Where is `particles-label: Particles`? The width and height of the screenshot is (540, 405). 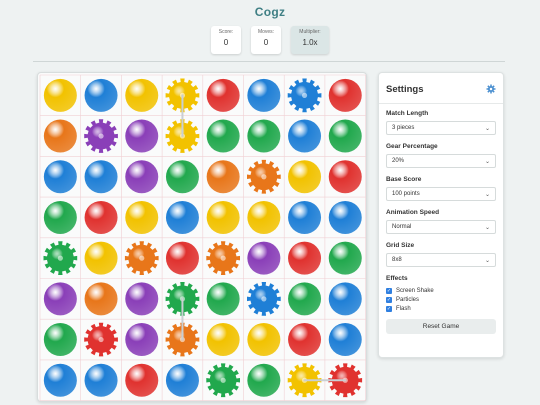
particles-label: Particles is located at coordinates (408, 299).